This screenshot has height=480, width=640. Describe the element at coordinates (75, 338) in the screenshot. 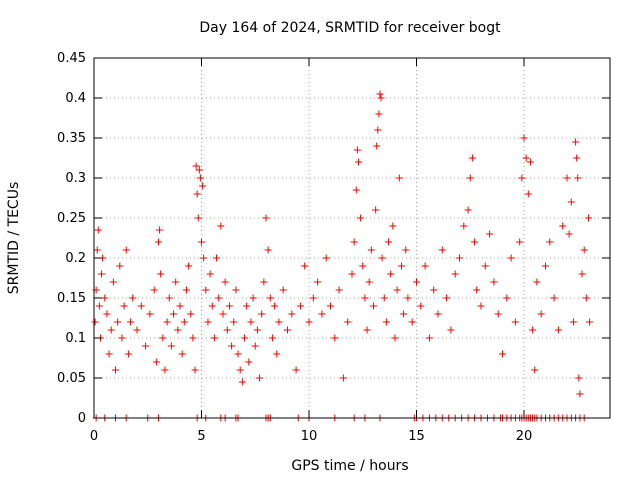

I see `y-tick-label: 0.1` at that location.